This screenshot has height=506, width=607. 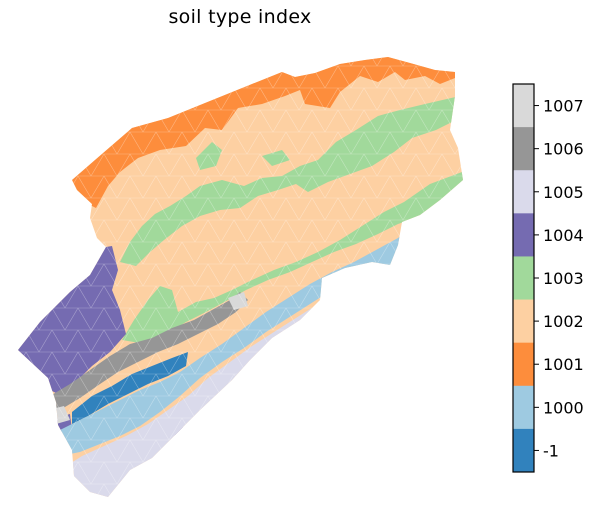 What do you see at coordinates (563, 407) in the screenshot?
I see `colorbar-tick-label: 1000` at bounding box center [563, 407].